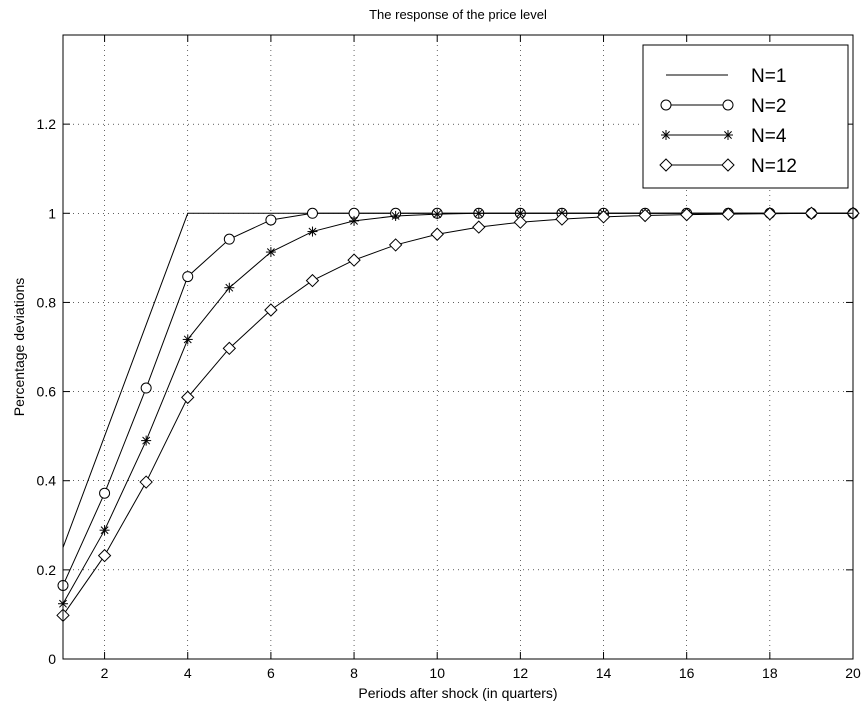  What do you see at coordinates (770, 673) in the screenshot?
I see `x-tick-label: 18` at bounding box center [770, 673].